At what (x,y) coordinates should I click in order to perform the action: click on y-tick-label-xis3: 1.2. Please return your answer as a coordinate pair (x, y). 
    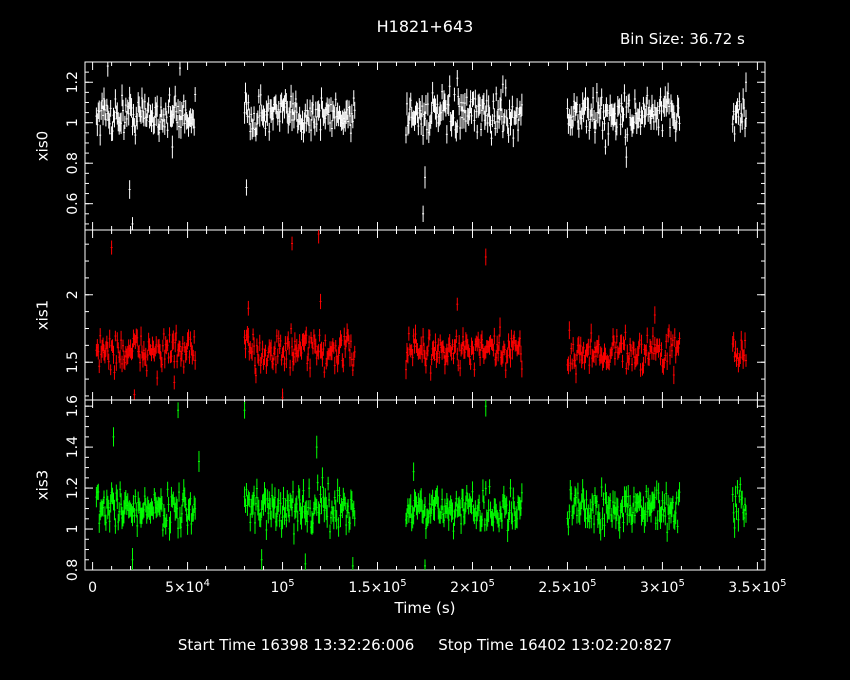
    Looking at the image, I should click on (73, 488).